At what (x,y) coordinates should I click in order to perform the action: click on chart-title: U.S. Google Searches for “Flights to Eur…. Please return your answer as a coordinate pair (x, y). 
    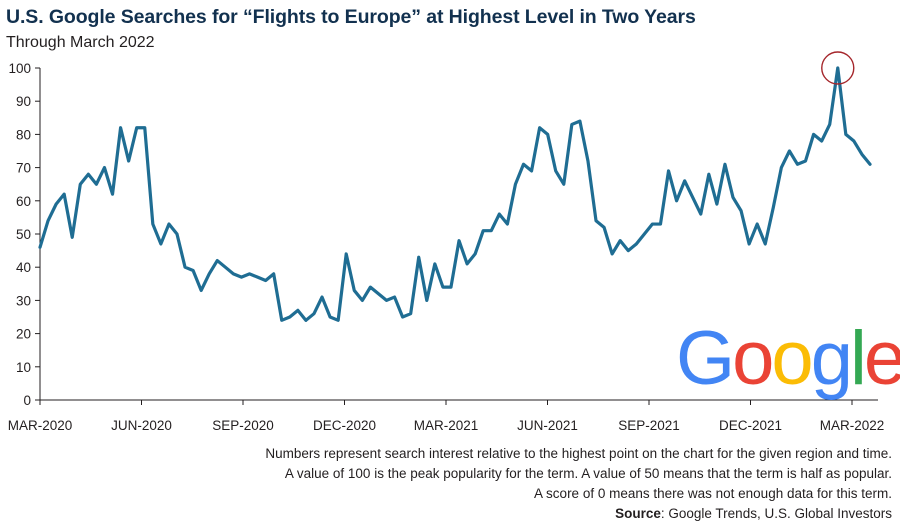
    Looking at the image, I should click on (351, 17).